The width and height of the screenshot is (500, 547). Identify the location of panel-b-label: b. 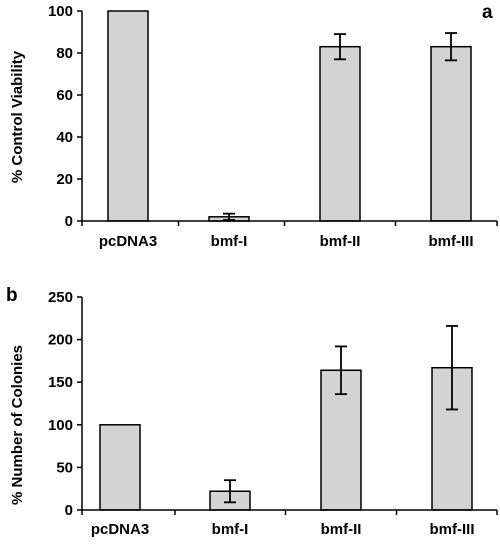
(12, 295).